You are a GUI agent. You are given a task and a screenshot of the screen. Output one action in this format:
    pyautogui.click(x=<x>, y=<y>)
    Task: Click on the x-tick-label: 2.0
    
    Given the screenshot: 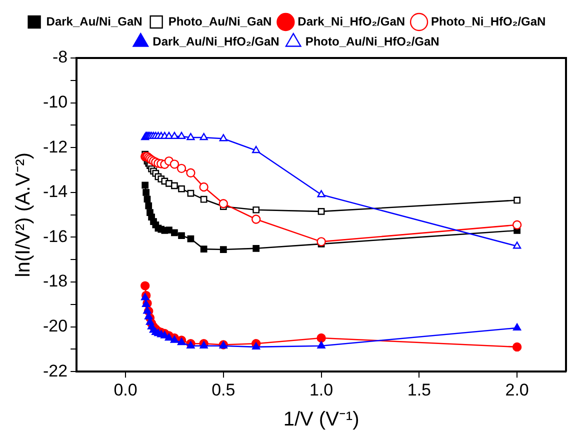 What is the action you would take?
    pyautogui.click(x=517, y=390)
    